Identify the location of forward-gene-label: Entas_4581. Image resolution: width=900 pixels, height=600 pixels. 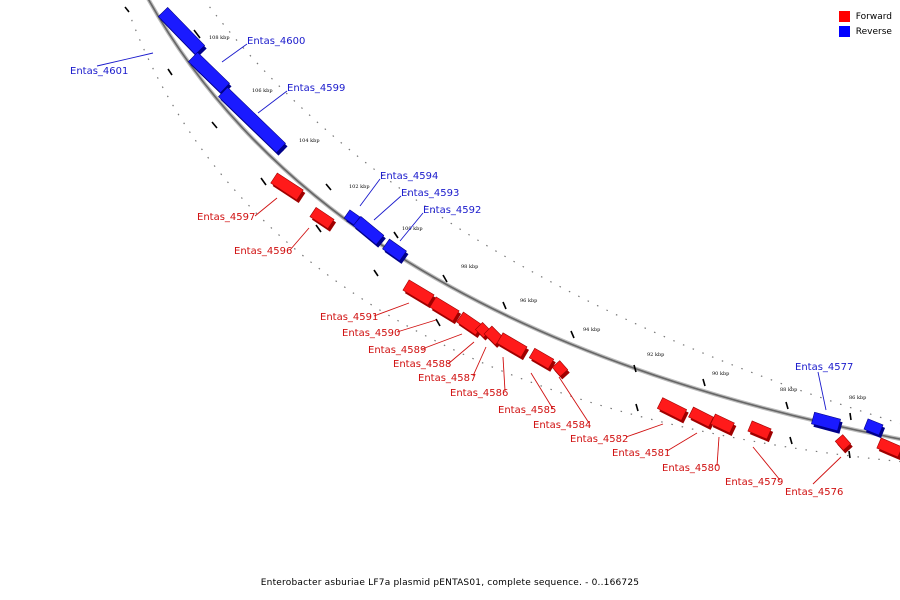
(641, 453).